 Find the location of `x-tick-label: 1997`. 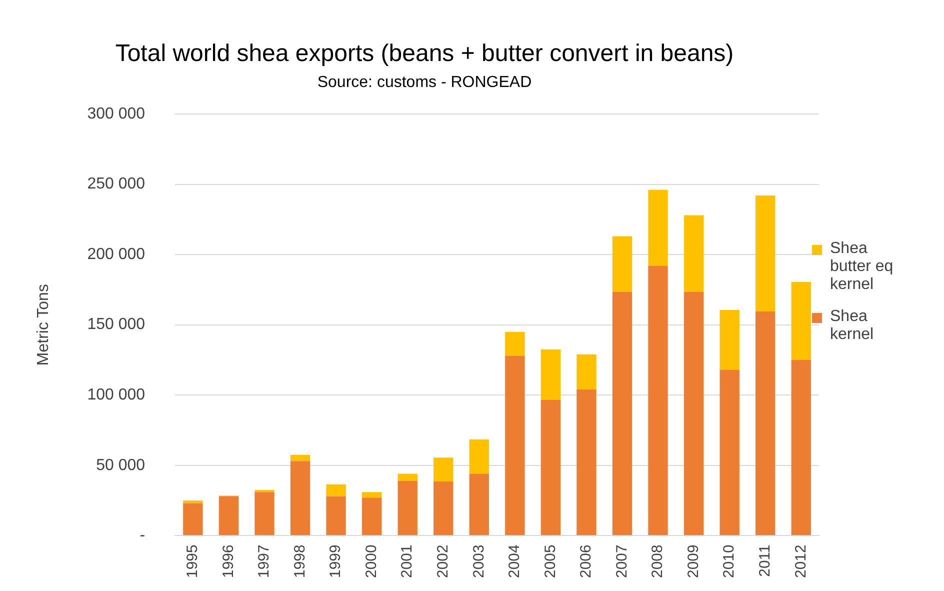

x-tick-label: 1997 is located at coordinates (264, 561).